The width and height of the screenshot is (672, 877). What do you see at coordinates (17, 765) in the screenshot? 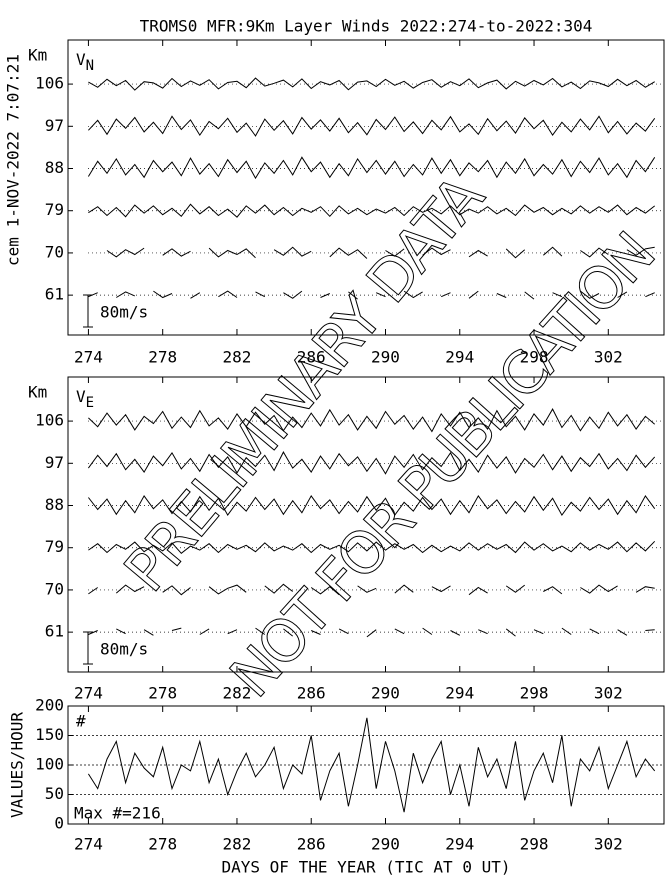
I see `y-axis-label: VALUES/HOUR` at bounding box center [17, 765].